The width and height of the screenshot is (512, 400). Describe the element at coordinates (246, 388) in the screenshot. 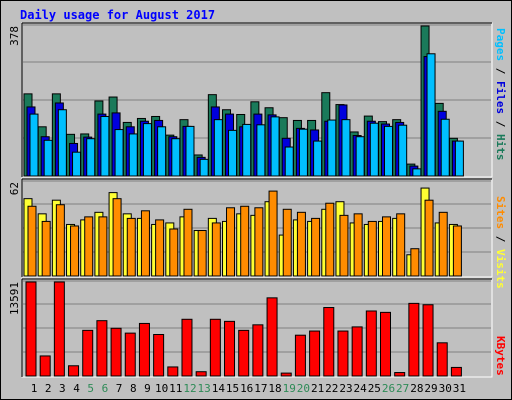

I see `x-tick-label: 16` at that location.